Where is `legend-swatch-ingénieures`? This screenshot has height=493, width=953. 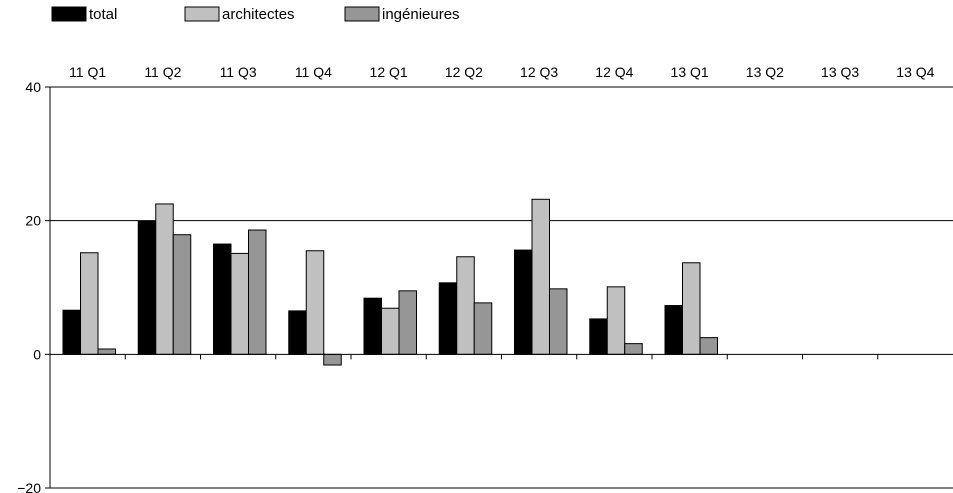 legend-swatch-ingénieures is located at coordinates (362, 14).